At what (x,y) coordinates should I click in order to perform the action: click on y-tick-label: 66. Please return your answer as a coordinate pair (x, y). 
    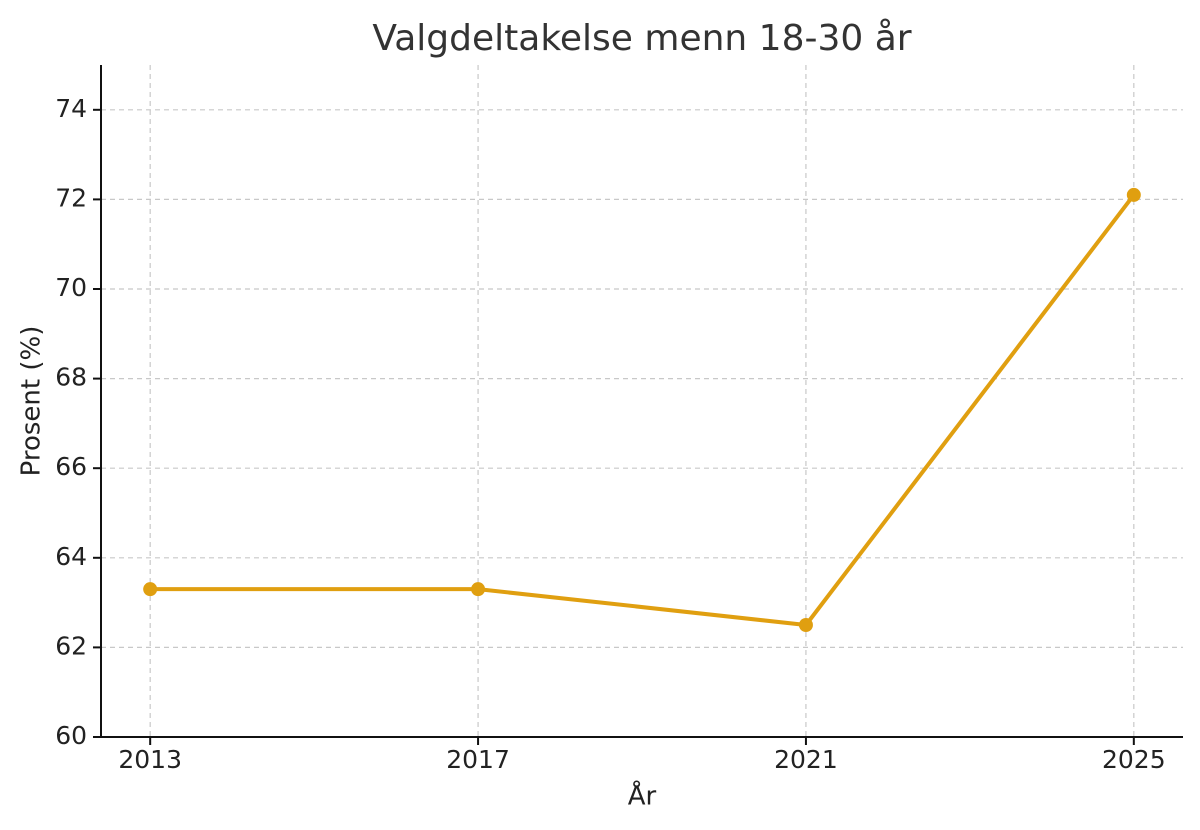
    Looking at the image, I should click on (71, 466).